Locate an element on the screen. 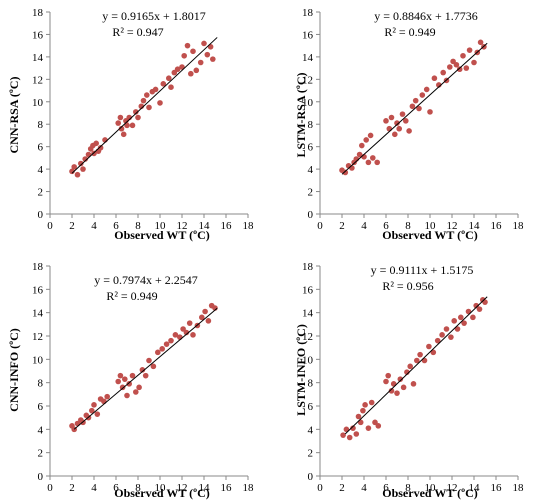  y-axis-title: CNN-INFO (ºC) is located at coordinates (14, 370).